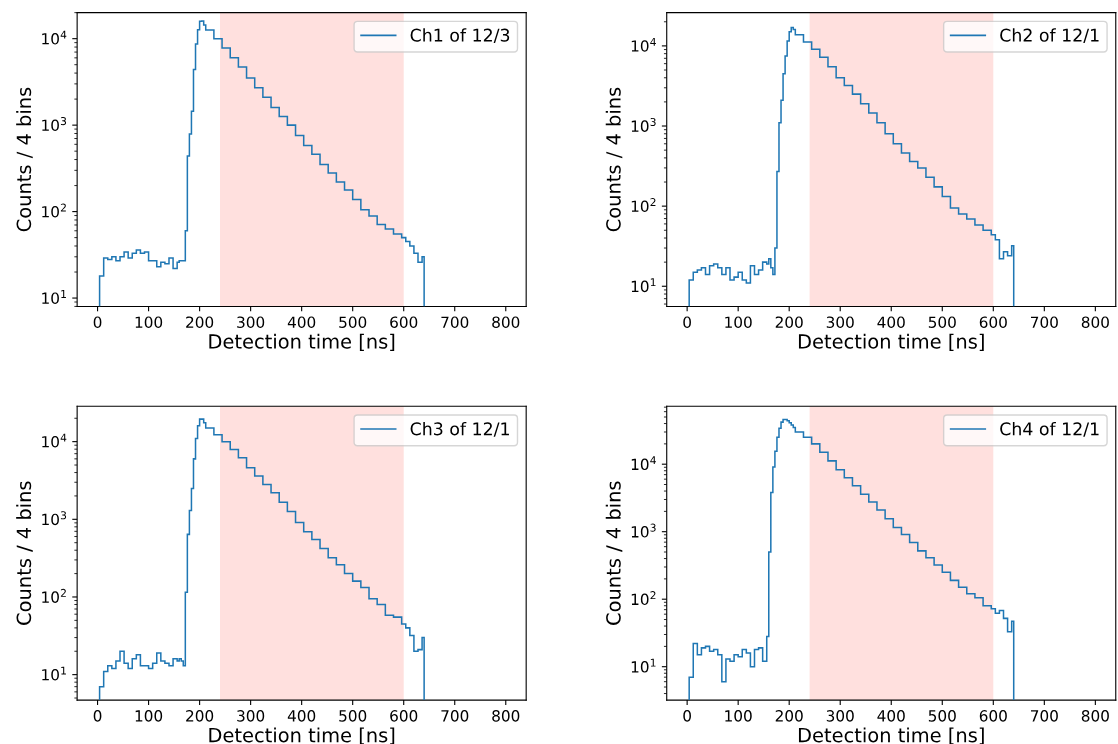  What do you see at coordinates (460, 36) in the screenshot?
I see `legend-label: Ch1 of 12/3` at bounding box center [460, 36].